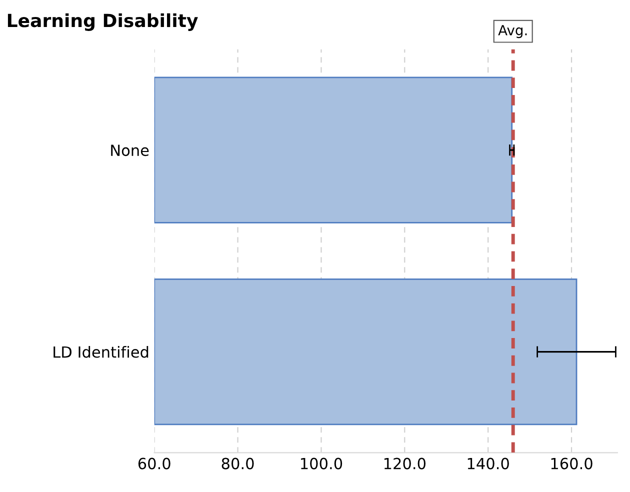 This screenshot has height=492, width=630. I want to click on chart-title: Learning Disability, so click(103, 22).